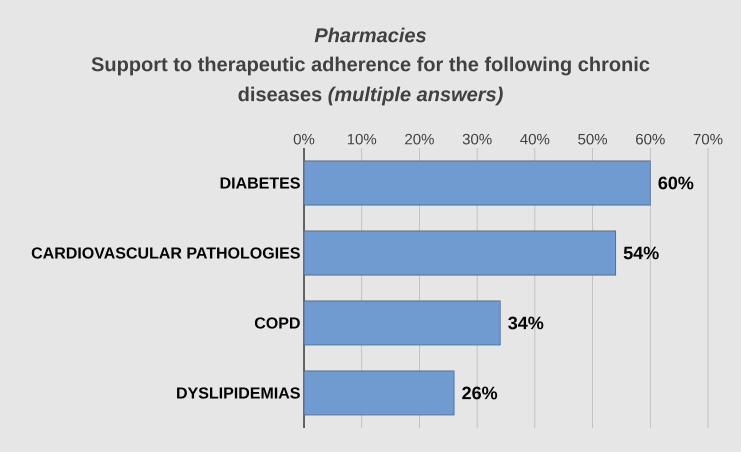  Describe the element at coordinates (419, 139) in the screenshot. I see `x-tick-label: 20%` at that location.